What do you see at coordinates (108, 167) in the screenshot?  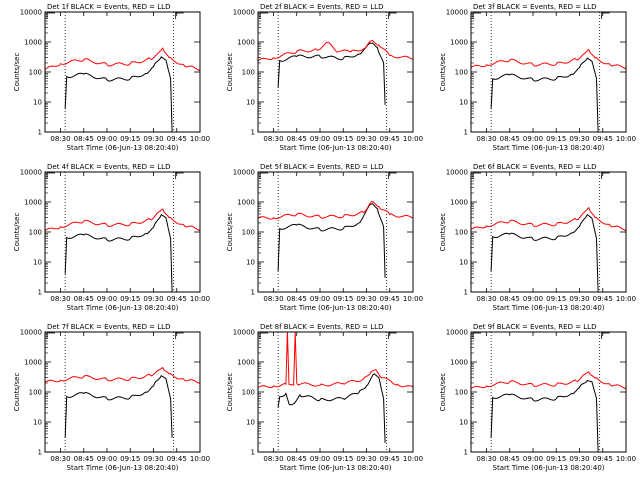 I see `panel-title: Det 4f BLACK = Events, RED = LLD` at bounding box center [108, 167].